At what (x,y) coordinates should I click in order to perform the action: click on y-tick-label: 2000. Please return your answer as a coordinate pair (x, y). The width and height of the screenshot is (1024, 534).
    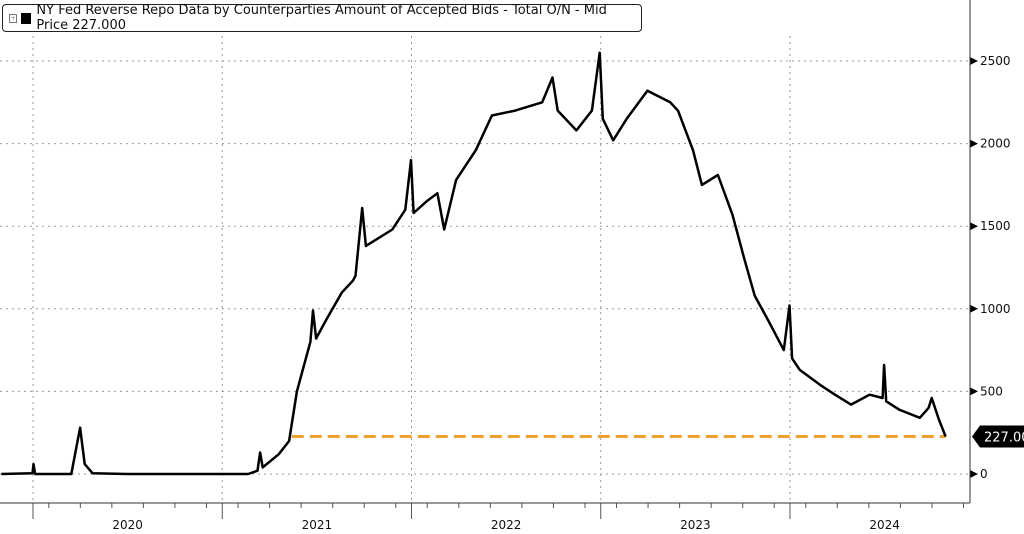
    Looking at the image, I should click on (995, 144).